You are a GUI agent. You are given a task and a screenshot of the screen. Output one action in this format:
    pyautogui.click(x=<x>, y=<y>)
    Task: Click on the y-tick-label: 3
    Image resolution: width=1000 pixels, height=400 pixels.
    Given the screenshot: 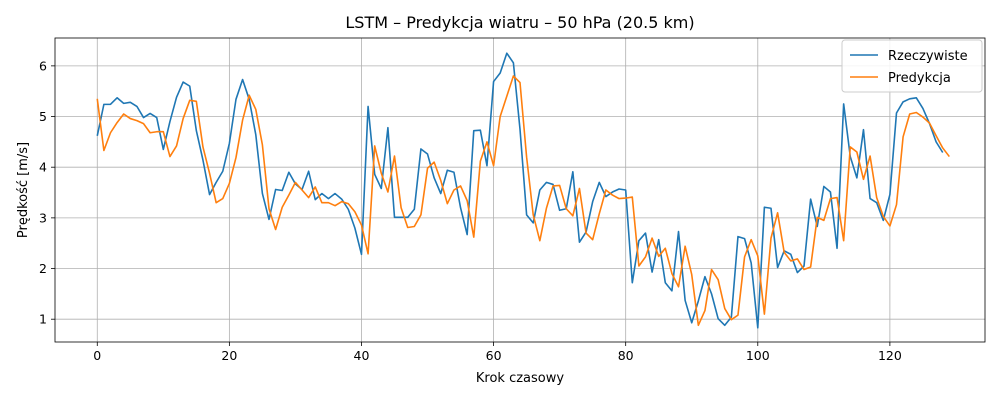 What is the action you would take?
    pyautogui.click(x=43, y=217)
    